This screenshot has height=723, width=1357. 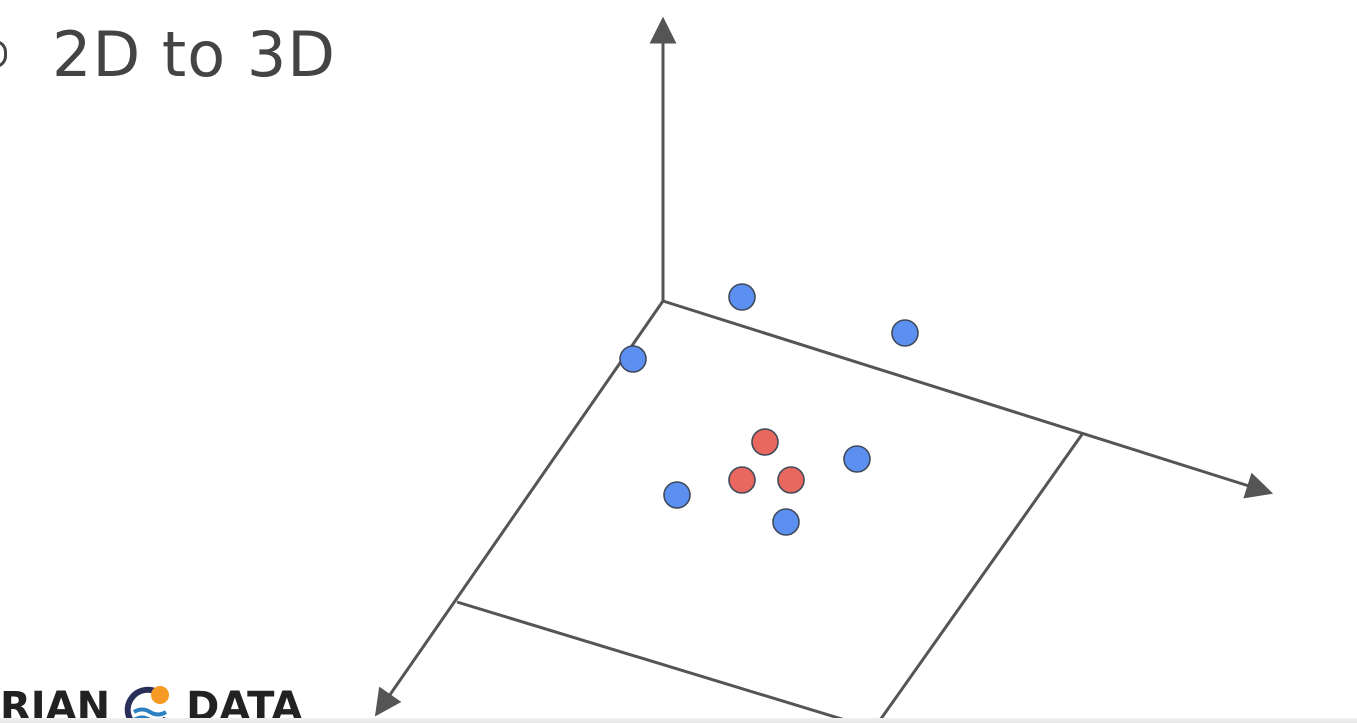 What do you see at coordinates (244, 703) in the screenshot?
I see `logo-text-right: DATA` at bounding box center [244, 703].